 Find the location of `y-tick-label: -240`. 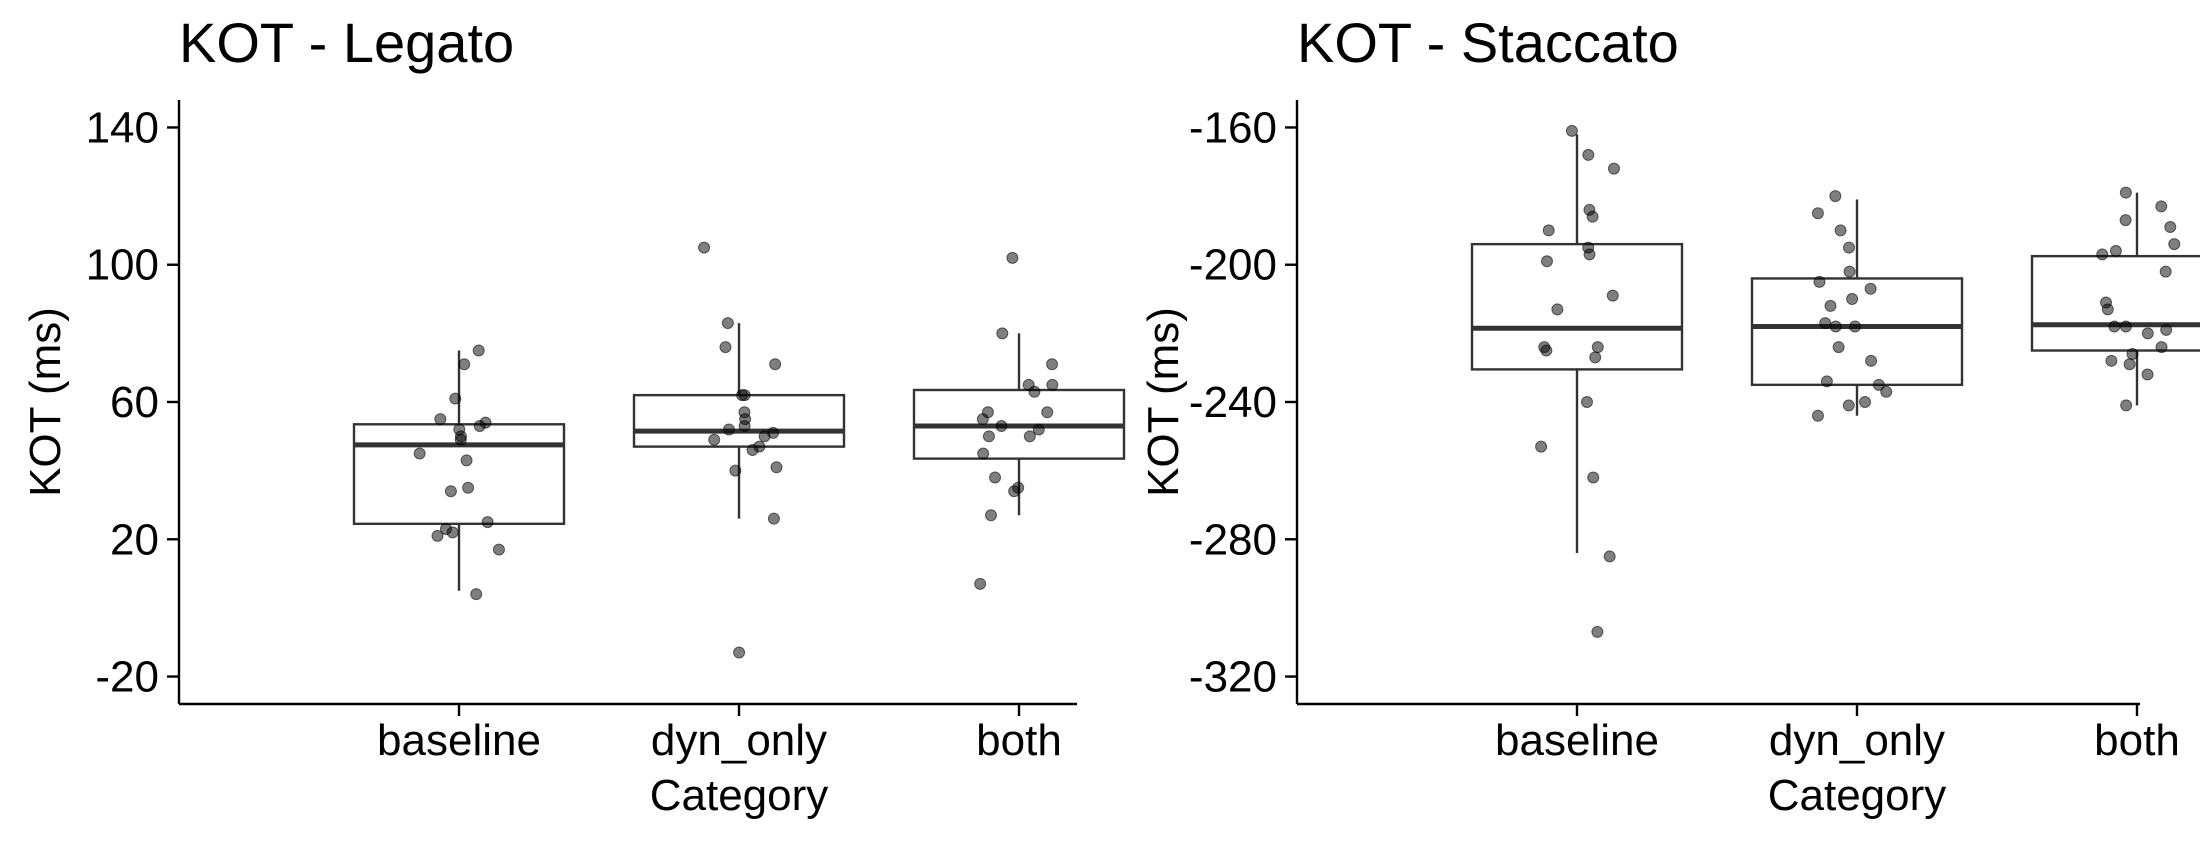

y-tick-label: -240 is located at coordinates (1233, 402).